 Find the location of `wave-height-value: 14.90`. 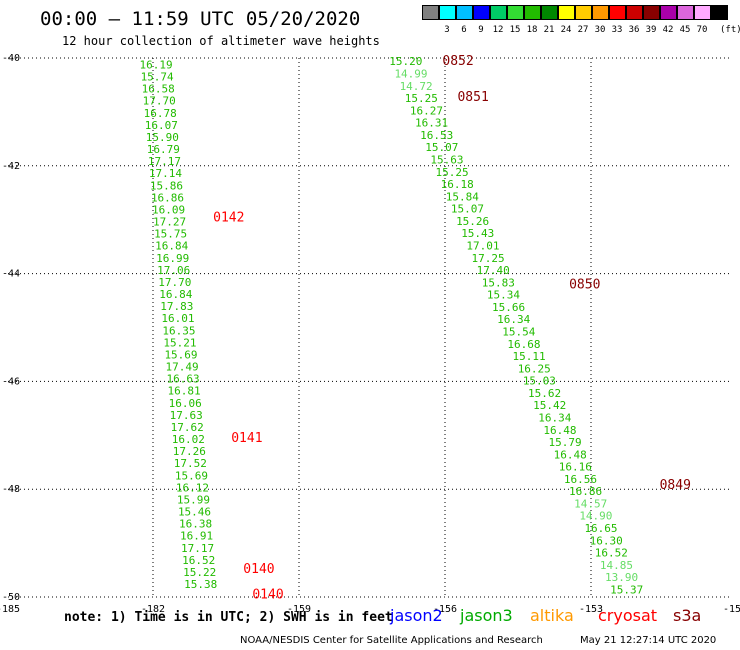

wave-height-value: 14.90 is located at coordinates (595, 516).